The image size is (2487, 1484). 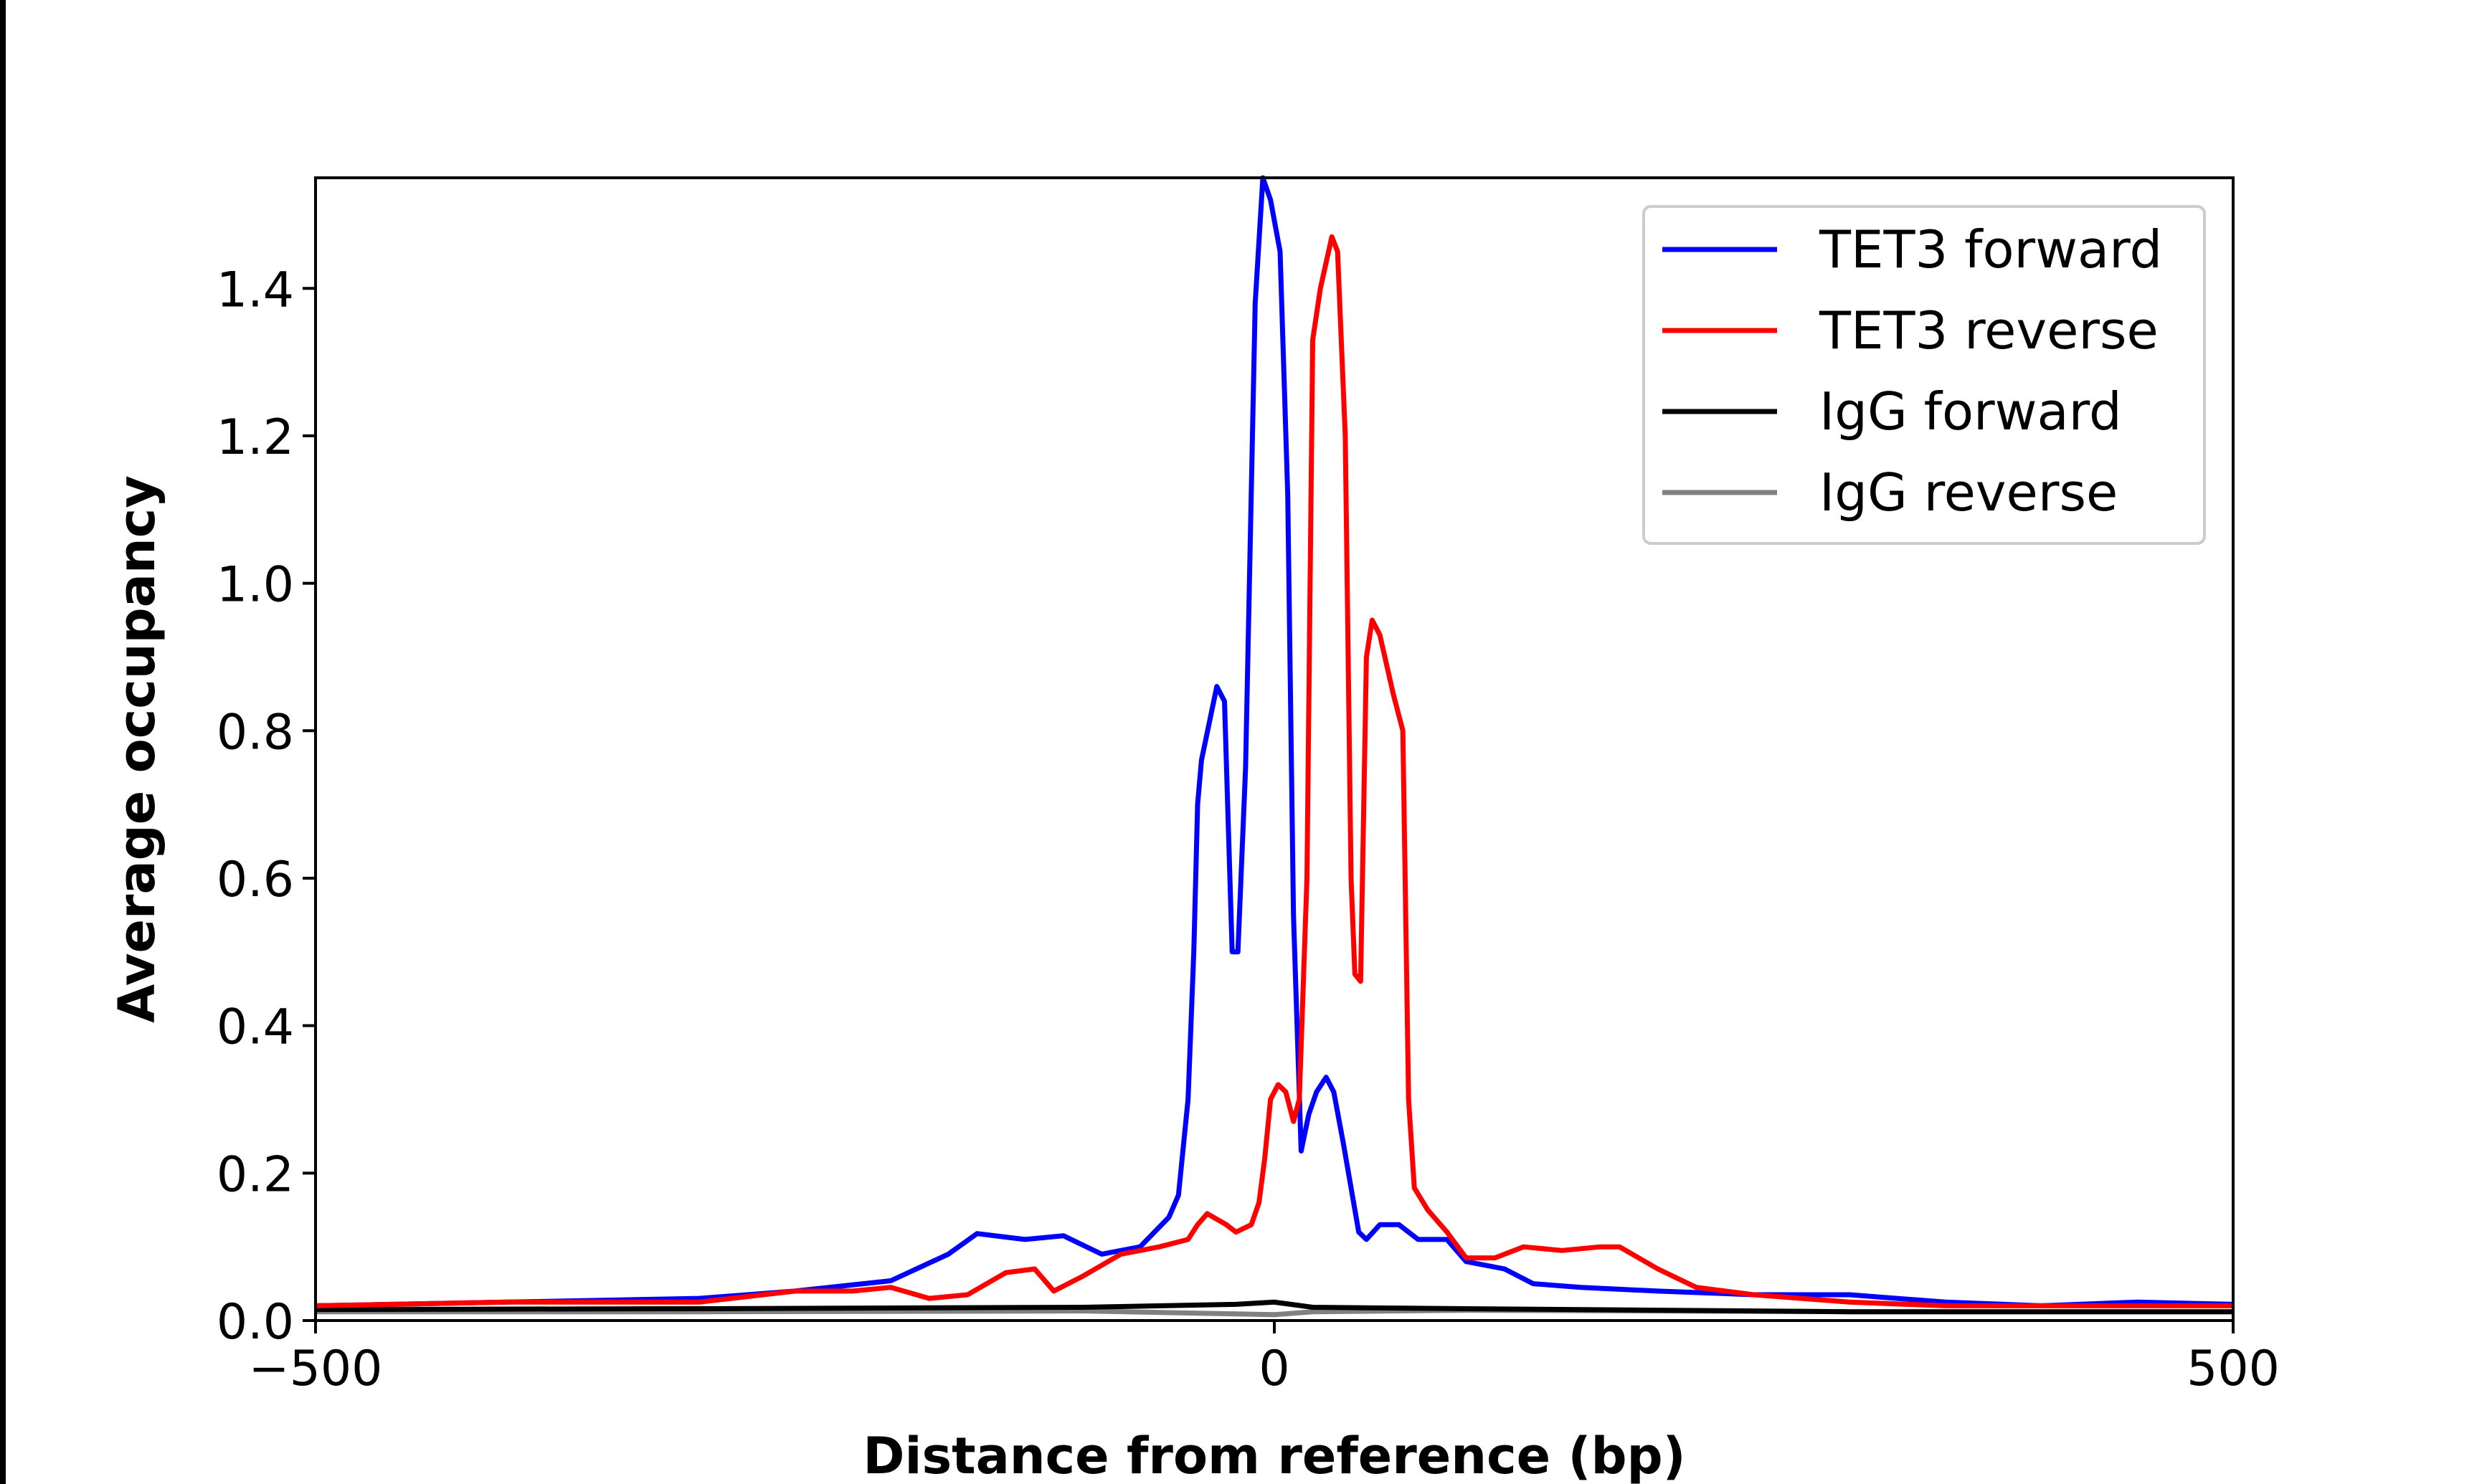 I want to click on y-tick-label: 0.8, so click(x=256, y=732).